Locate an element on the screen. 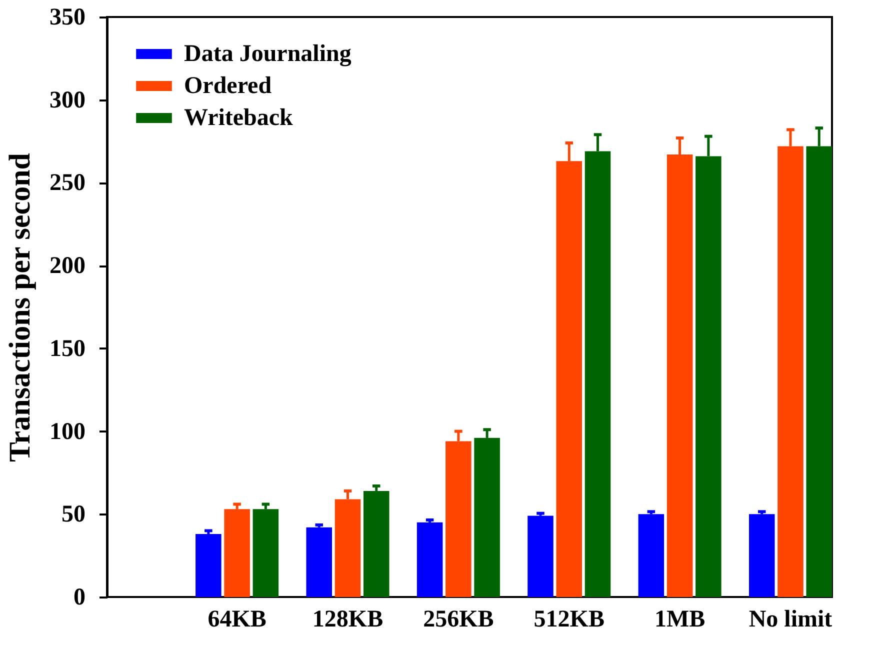 The width and height of the screenshot is (877, 657). y-tick-label: 50 is located at coordinates (74, 515).